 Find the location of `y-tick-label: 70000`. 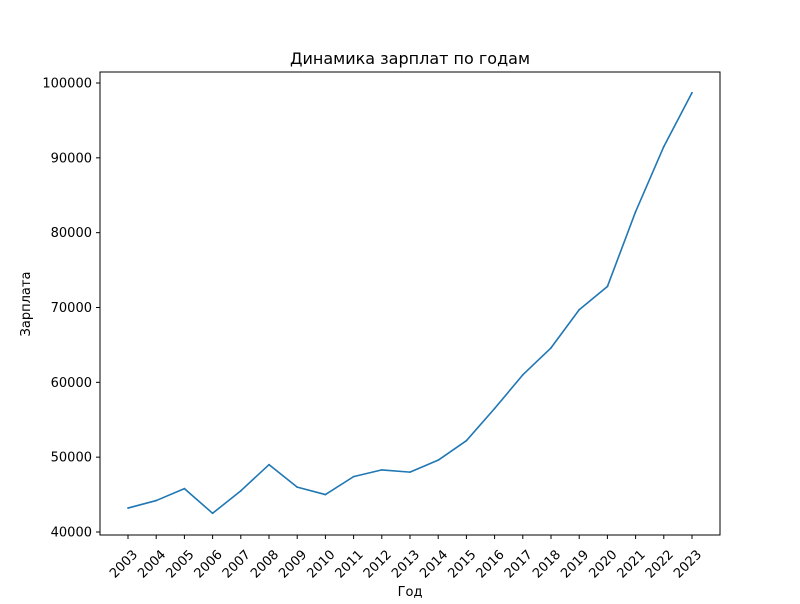

y-tick-label: 70000 is located at coordinates (71, 308).